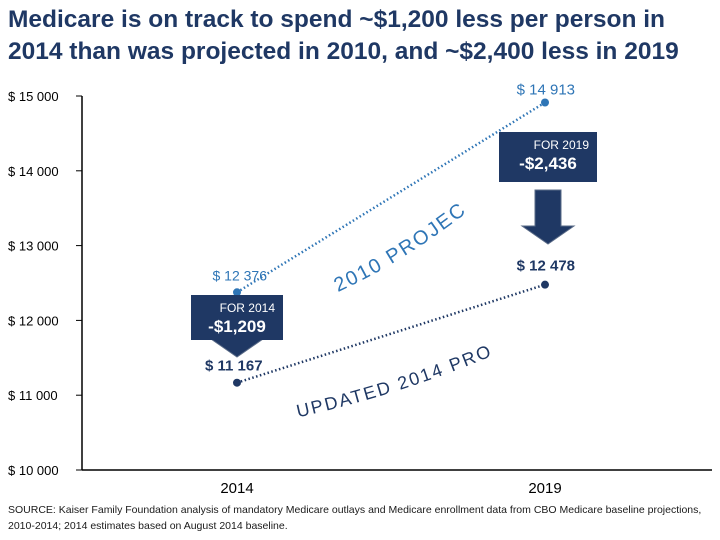 This screenshot has width=720, height=540. What do you see at coordinates (33, 171) in the screenshot?
I see `y-tick-label: $ 14 000` at bounding box center [33, 171].